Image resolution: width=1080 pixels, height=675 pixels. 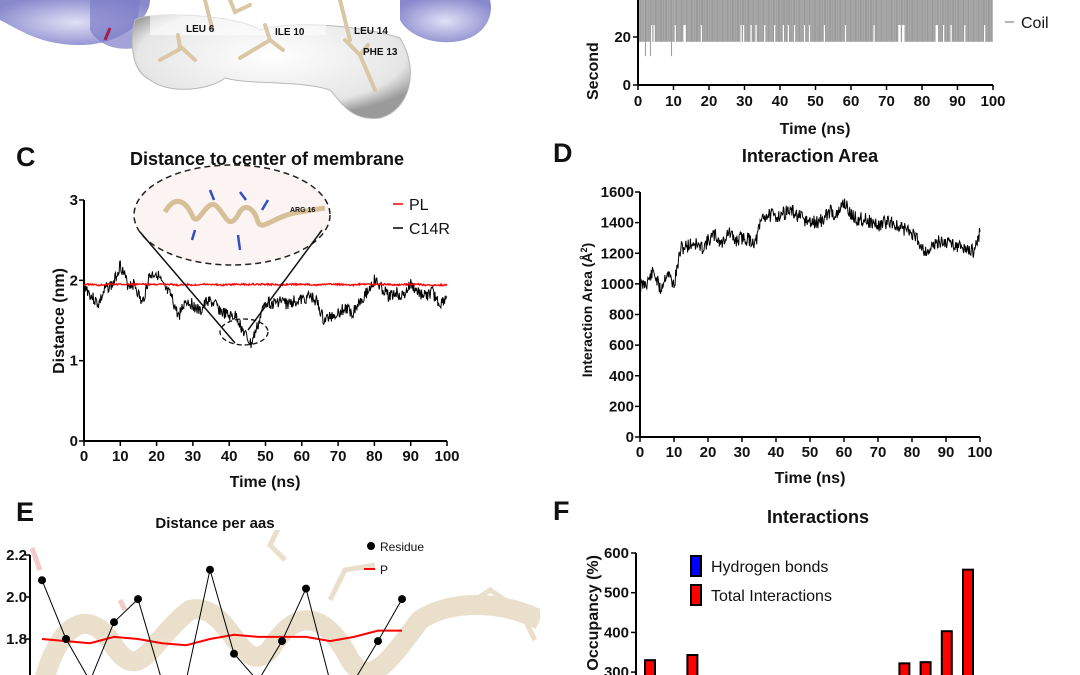 I want to click on panel-b-x-tick-label: 100, so click(x=992, y=101).